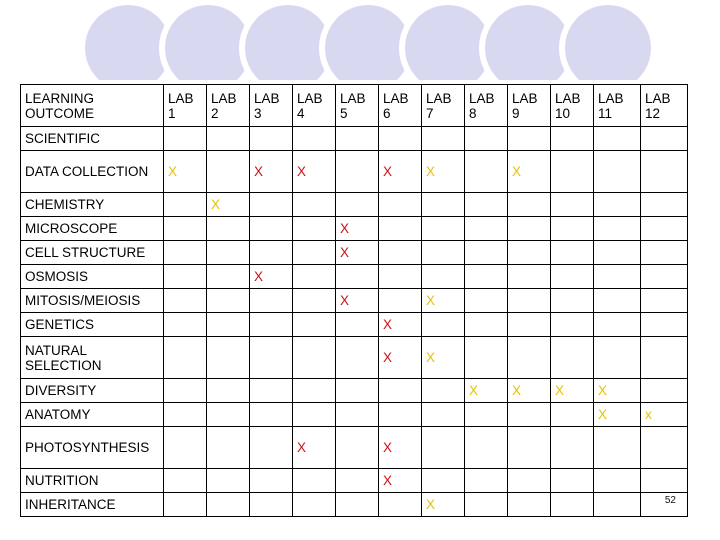 The width and height of the screenshot is (720, 540). Describe the element at coordinates (354, 390) in the screenshot. I see `table-row: DIVERSITY X X X X` at that location.